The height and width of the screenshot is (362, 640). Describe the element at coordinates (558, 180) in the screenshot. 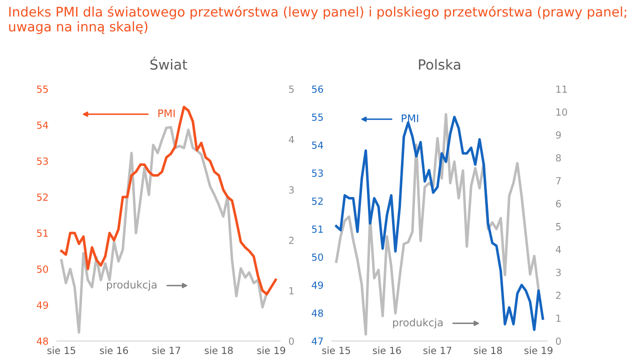

I see `y2-tick-label: 7` at that location.